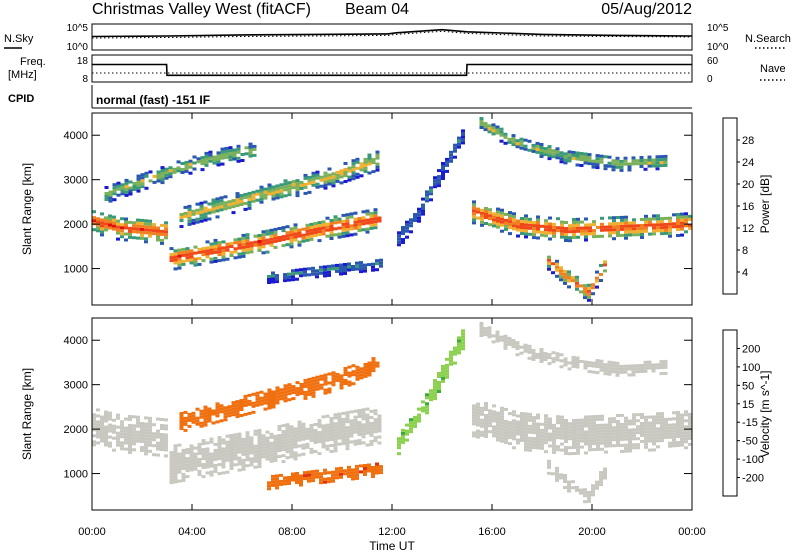 The image size is (800, 554). Describe the element at coordinates (710, 79) in the screenshot. I see `freq-right-tick-bottom: 0` at that location.